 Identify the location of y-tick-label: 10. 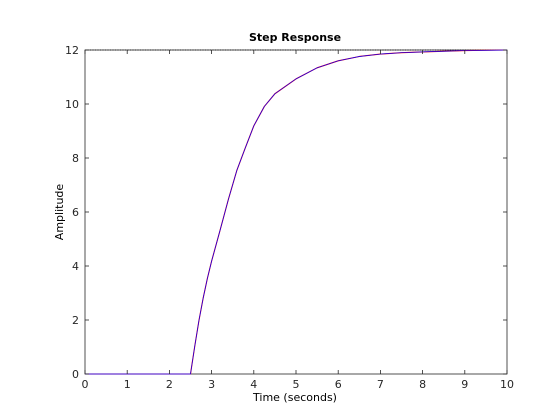
(72, 104).